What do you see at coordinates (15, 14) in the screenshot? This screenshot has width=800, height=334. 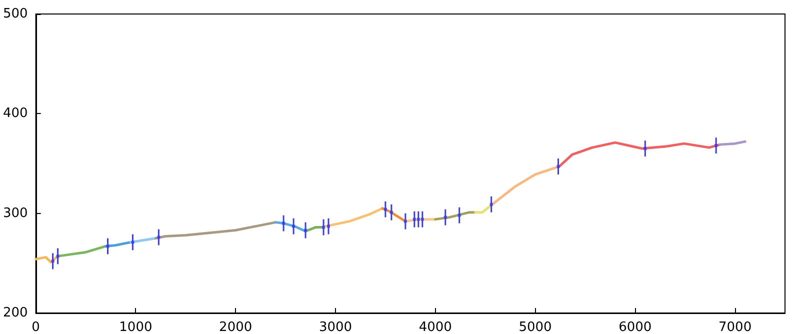 I see `y-tick-label: 500` at bounding box center [15, 14].